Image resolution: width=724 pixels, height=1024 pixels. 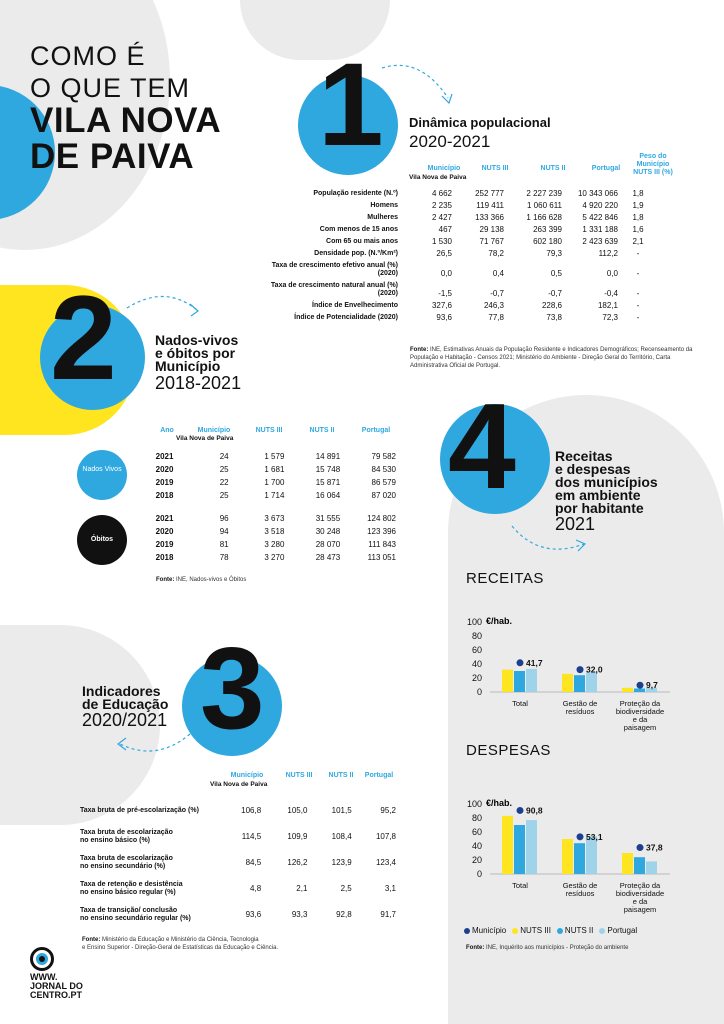 What do you see at coordinates (214, 430) in the screenshot?
I see `s2-col-municipio: Município` at bounding box center [214, 430].